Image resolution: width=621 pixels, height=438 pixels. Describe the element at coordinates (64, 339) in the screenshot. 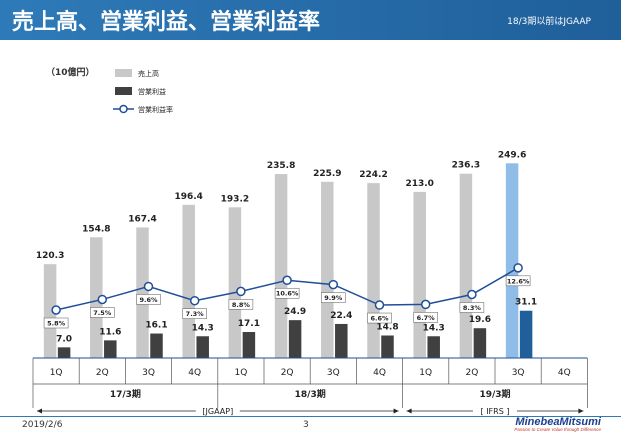

I see `op-income-value-label: 7.0` at that location.